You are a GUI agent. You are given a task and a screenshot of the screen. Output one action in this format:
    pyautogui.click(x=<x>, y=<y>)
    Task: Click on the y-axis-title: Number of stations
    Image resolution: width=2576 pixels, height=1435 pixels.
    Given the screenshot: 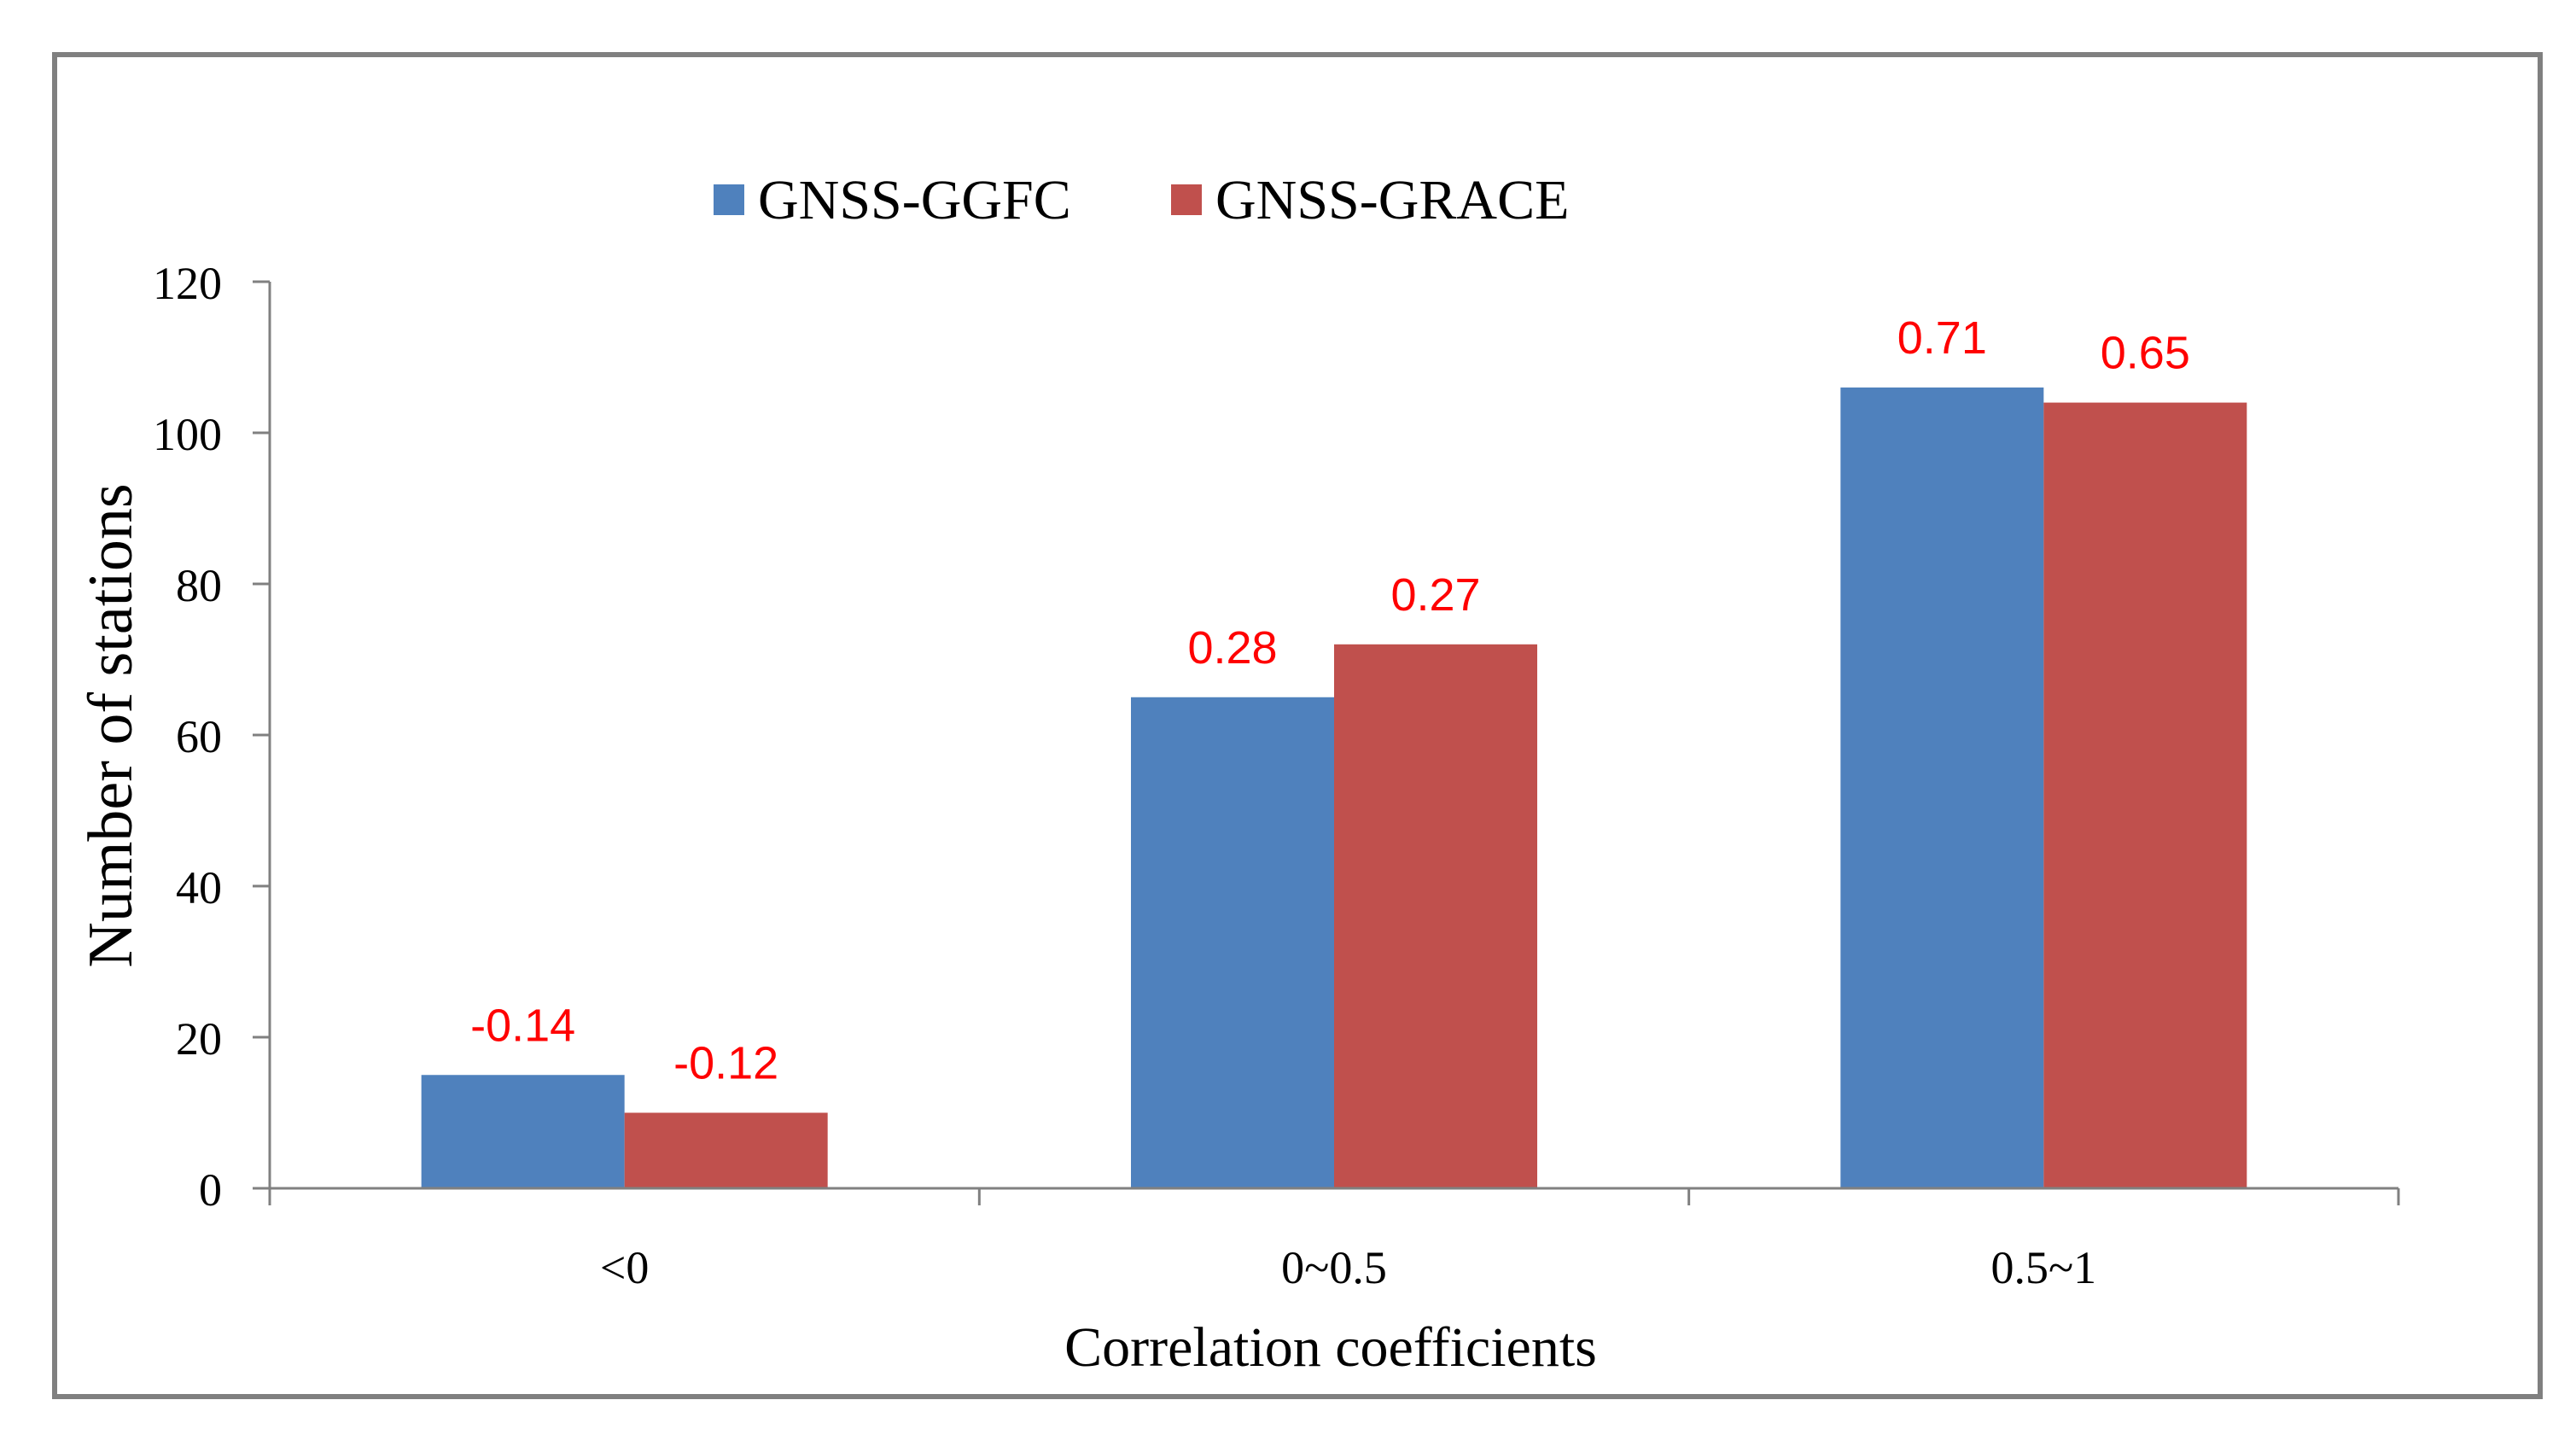 What is the action you would take?
    pyautogui.click(x=111, y=725)
    